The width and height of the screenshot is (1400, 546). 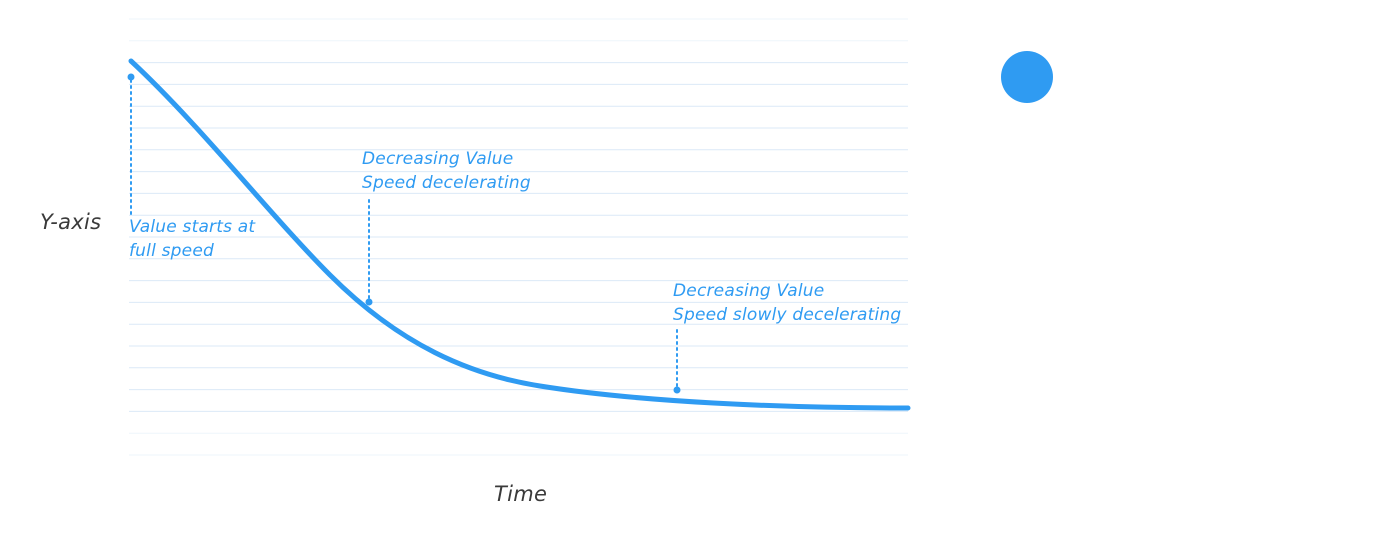 I want to click on annotation-start-line2: full speed, so click(x=171, y=251).